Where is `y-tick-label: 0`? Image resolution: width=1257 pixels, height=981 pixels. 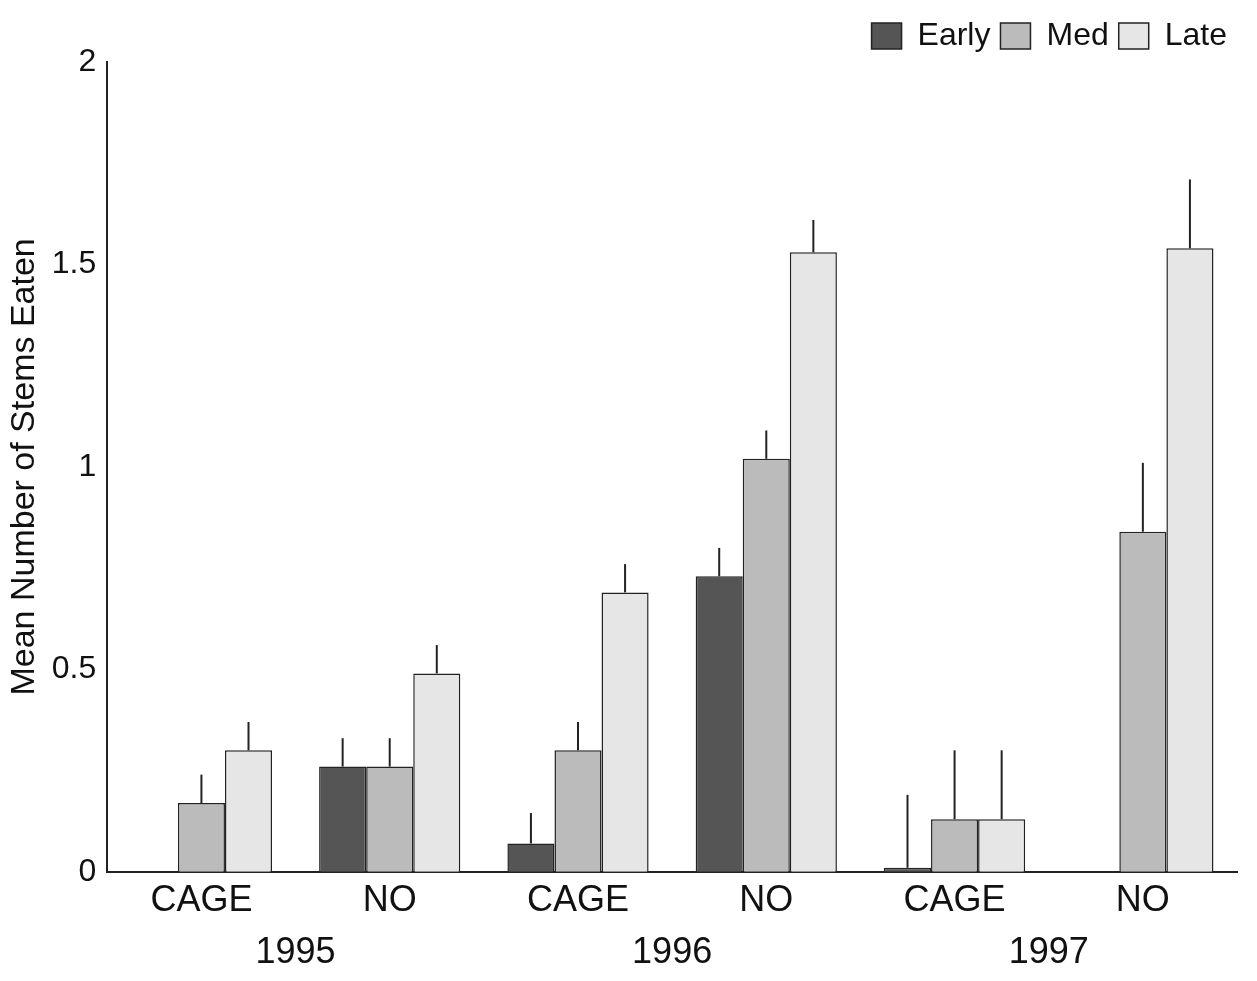
y-tick-label: 0 is located at coordinates (87, 869).